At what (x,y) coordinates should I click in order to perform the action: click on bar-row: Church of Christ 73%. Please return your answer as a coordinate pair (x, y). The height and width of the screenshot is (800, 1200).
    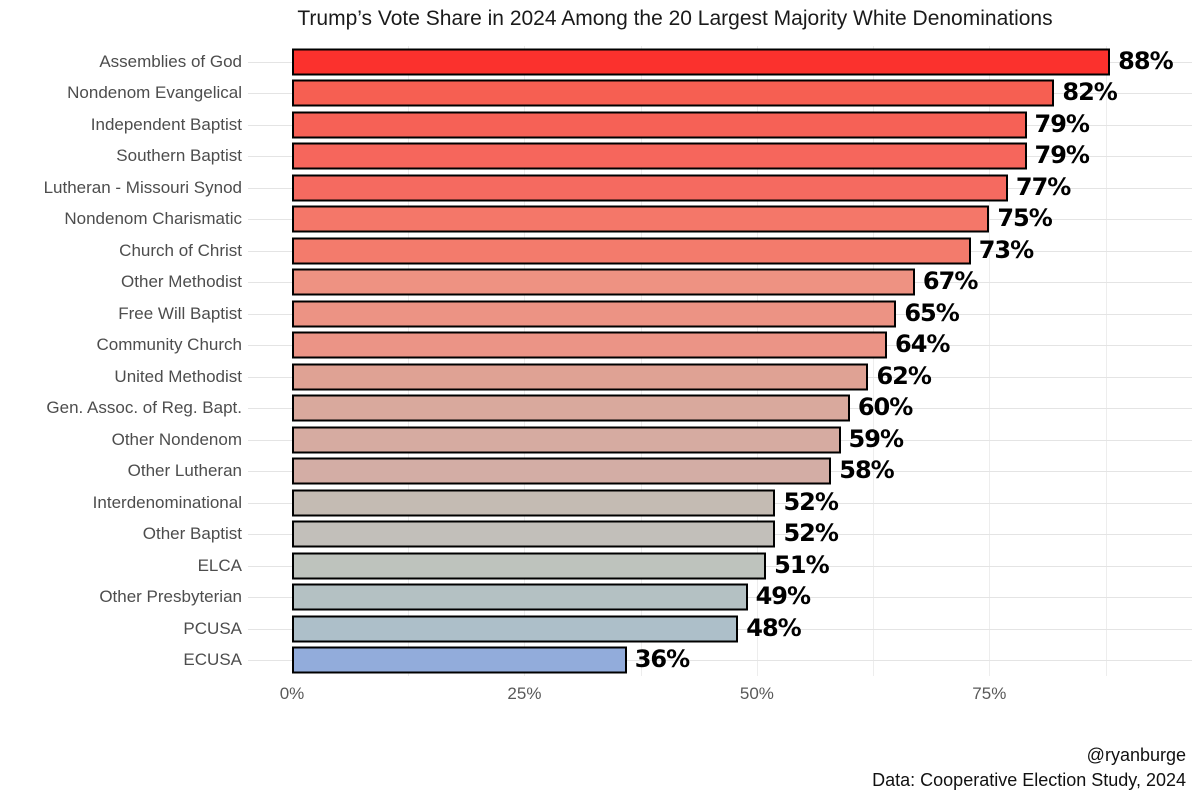
    Looking at the image, I should click on (596, 251).